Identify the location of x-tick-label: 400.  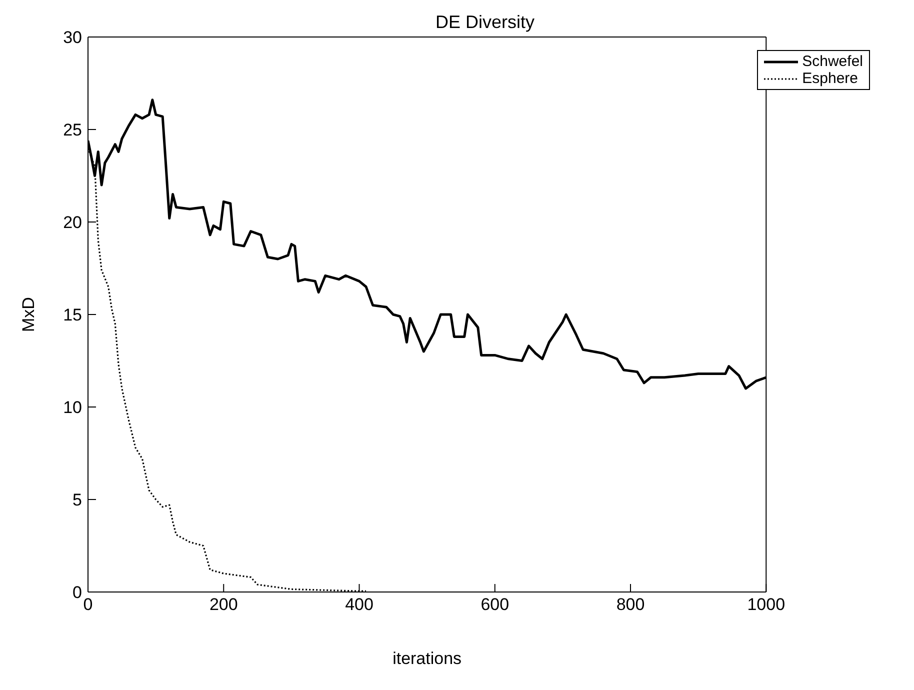
(359, 604).